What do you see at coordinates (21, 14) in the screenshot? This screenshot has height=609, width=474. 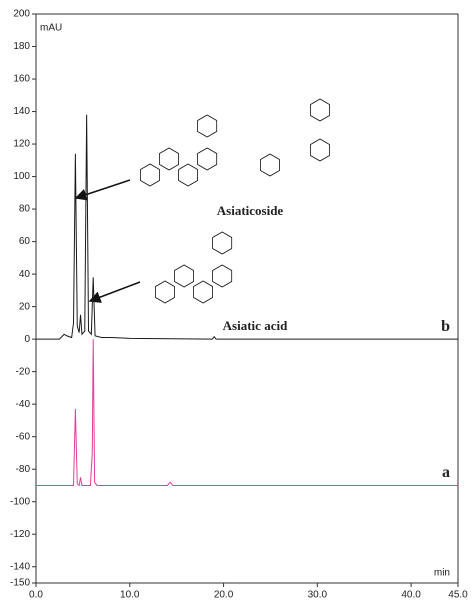 I see `y-tick-label: 200` at bounding box center [21, 14].